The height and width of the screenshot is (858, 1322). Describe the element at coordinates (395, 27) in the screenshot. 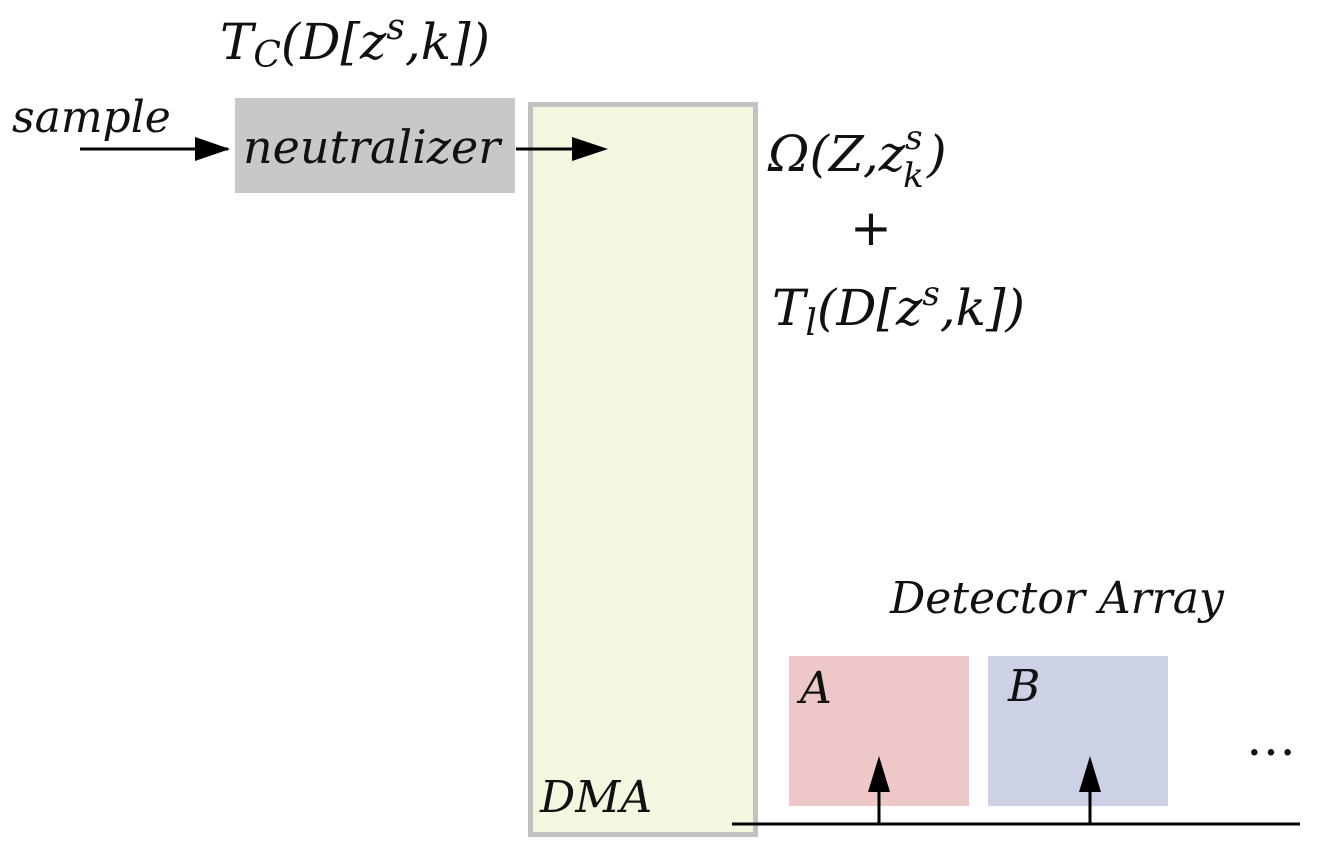

I see `formula-top-sup: s` at that location.